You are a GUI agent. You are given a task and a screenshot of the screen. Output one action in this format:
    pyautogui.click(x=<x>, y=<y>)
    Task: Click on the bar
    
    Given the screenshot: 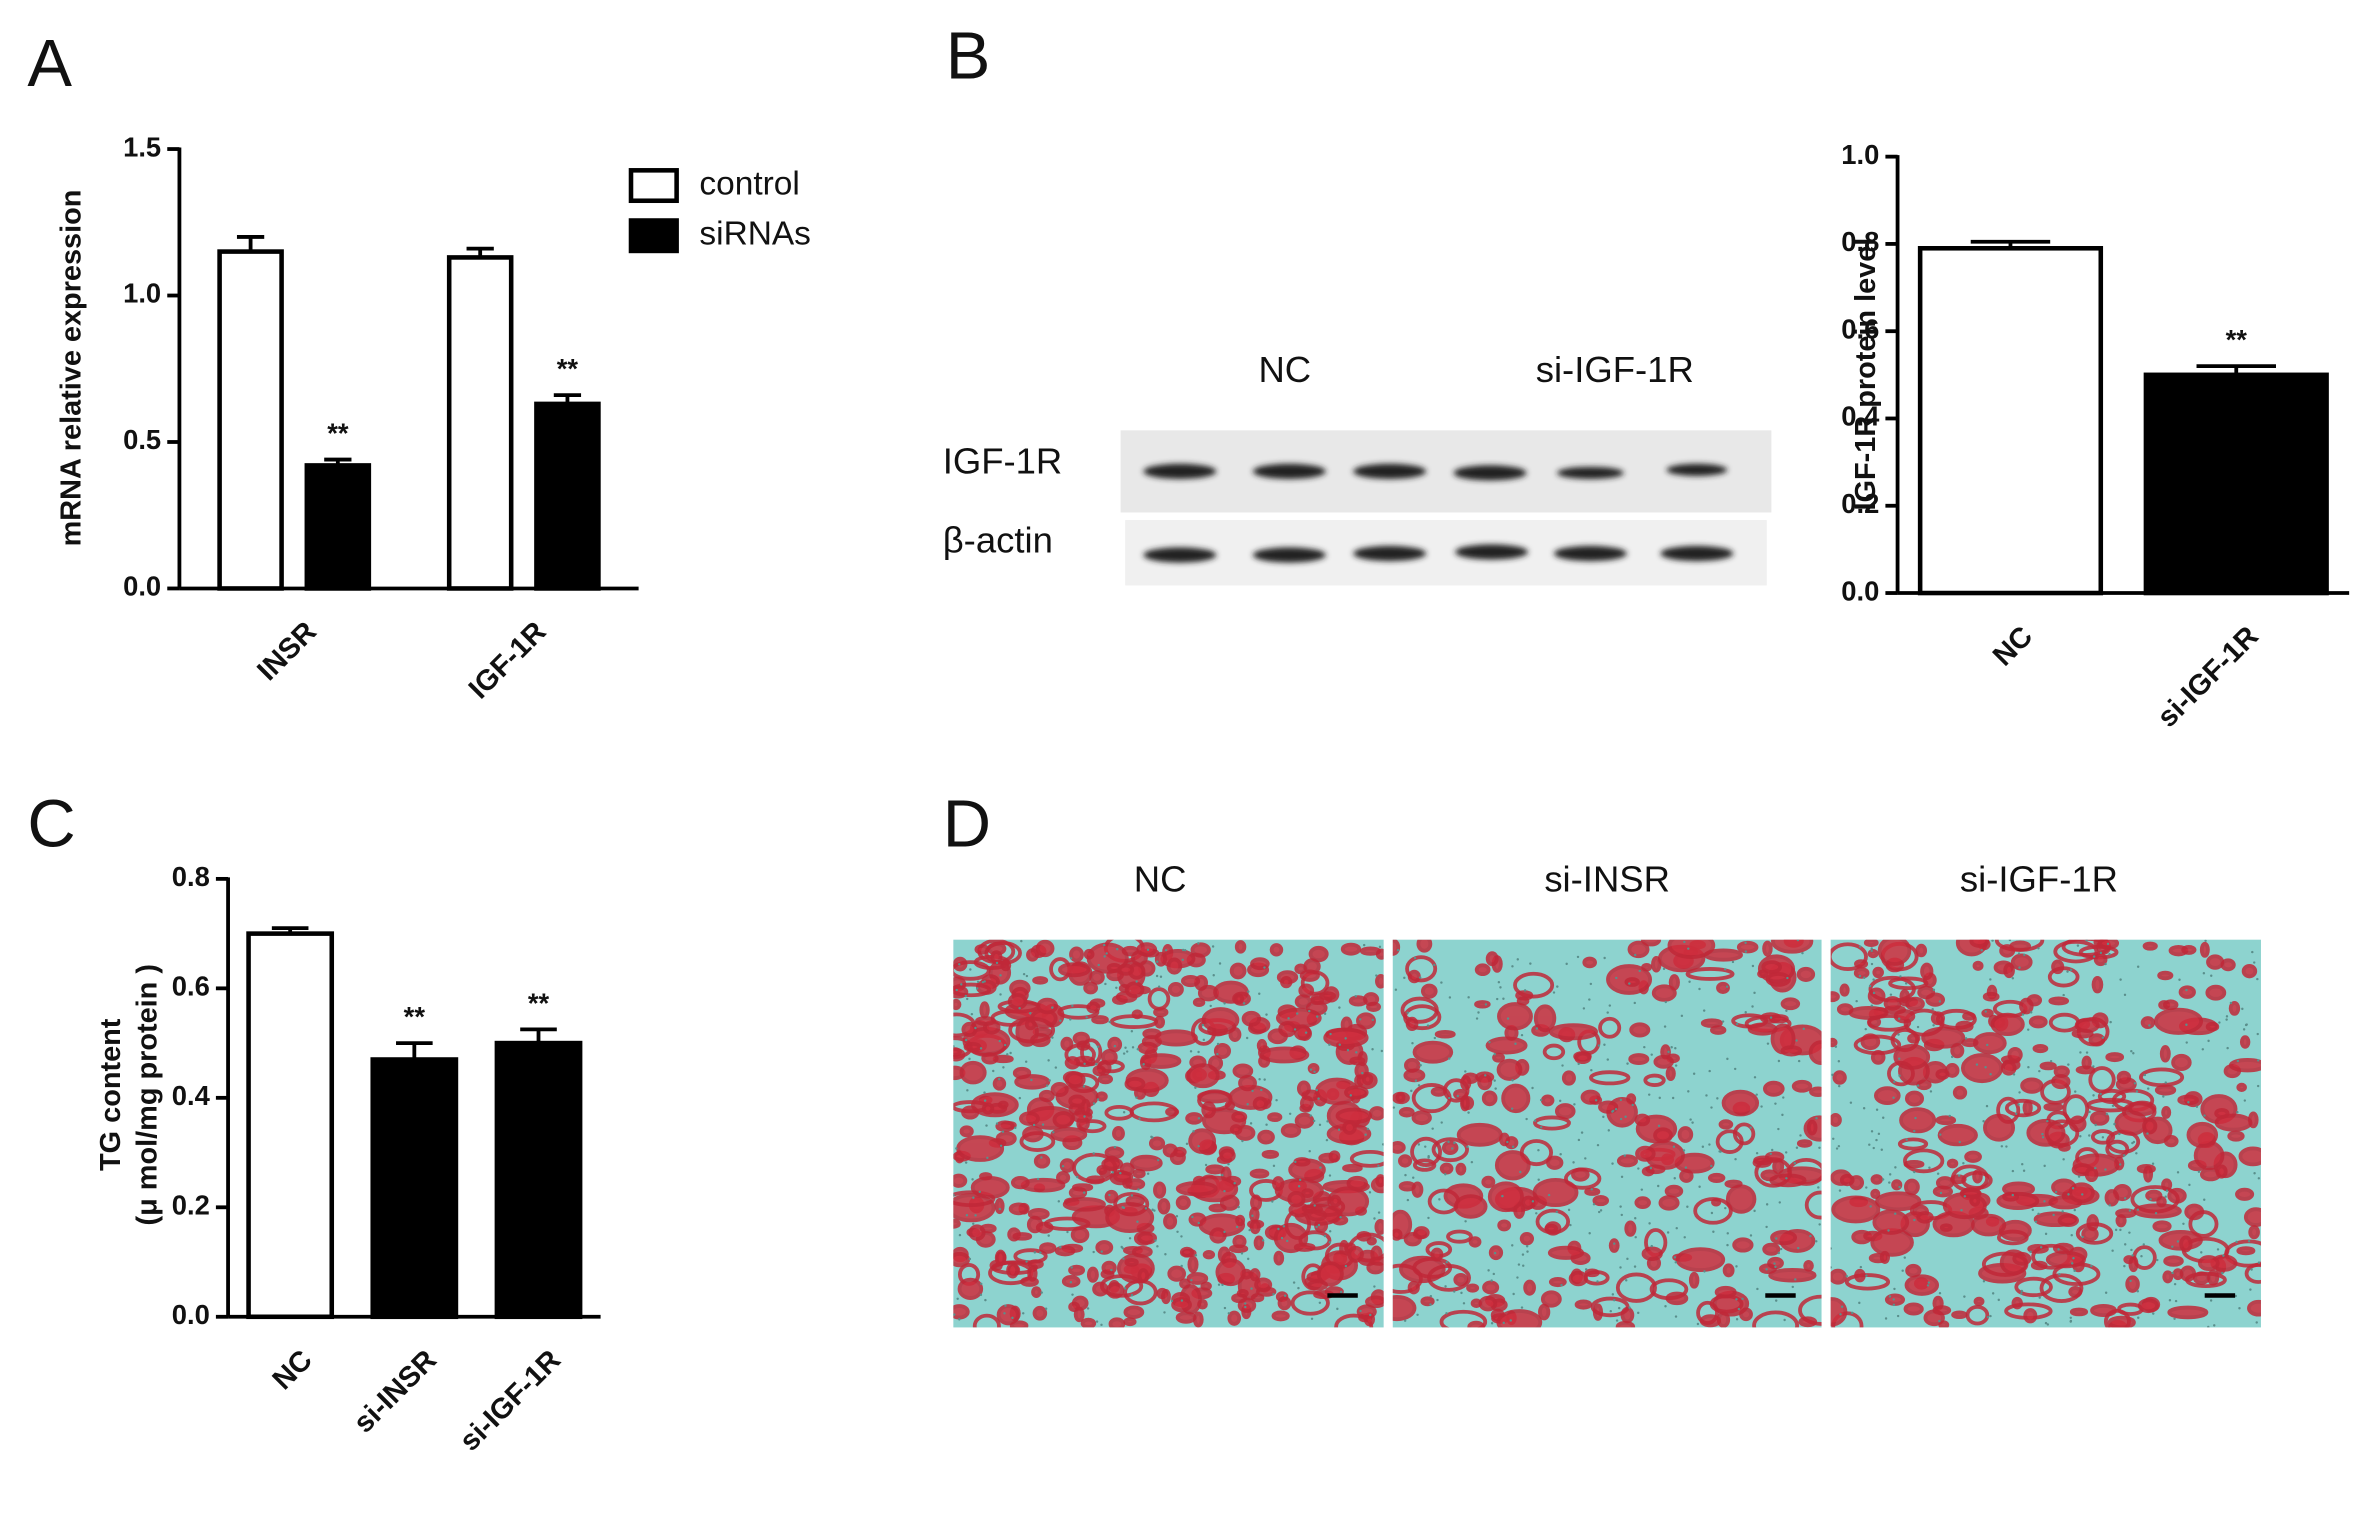 What is the action you would take?
    pyautogui.click(x=338, y=527)
    